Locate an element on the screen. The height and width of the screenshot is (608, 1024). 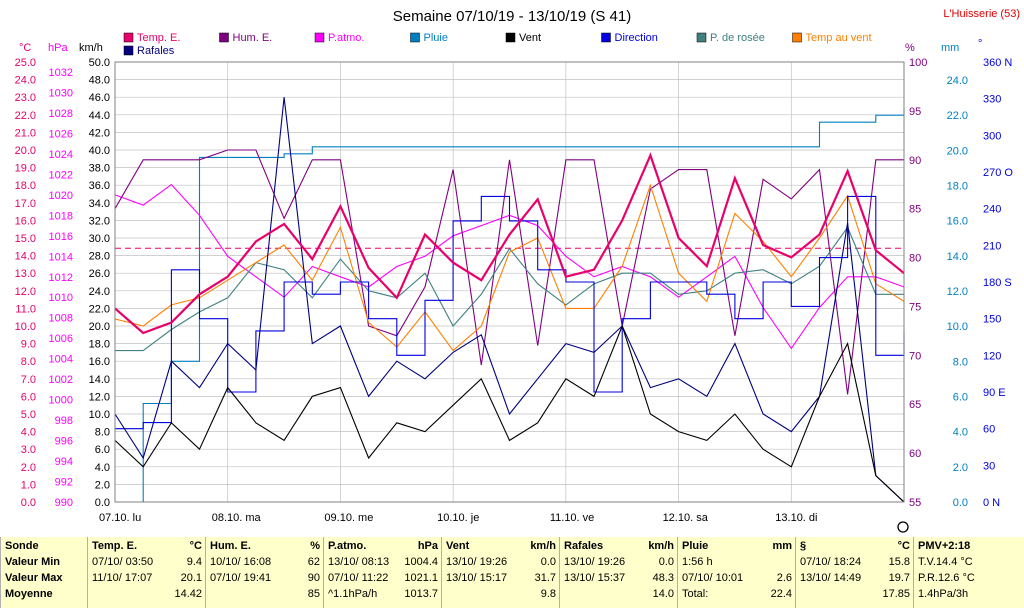
patmo-tick: 994 is located at coordinates (64, 462).